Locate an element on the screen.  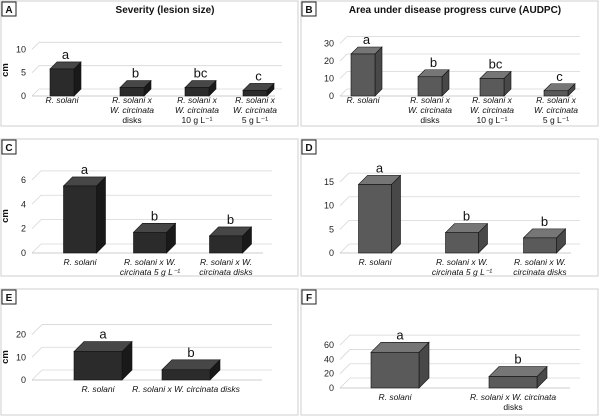
category-label: 10 g L⁻¹ is located at coordinates (197, 120).